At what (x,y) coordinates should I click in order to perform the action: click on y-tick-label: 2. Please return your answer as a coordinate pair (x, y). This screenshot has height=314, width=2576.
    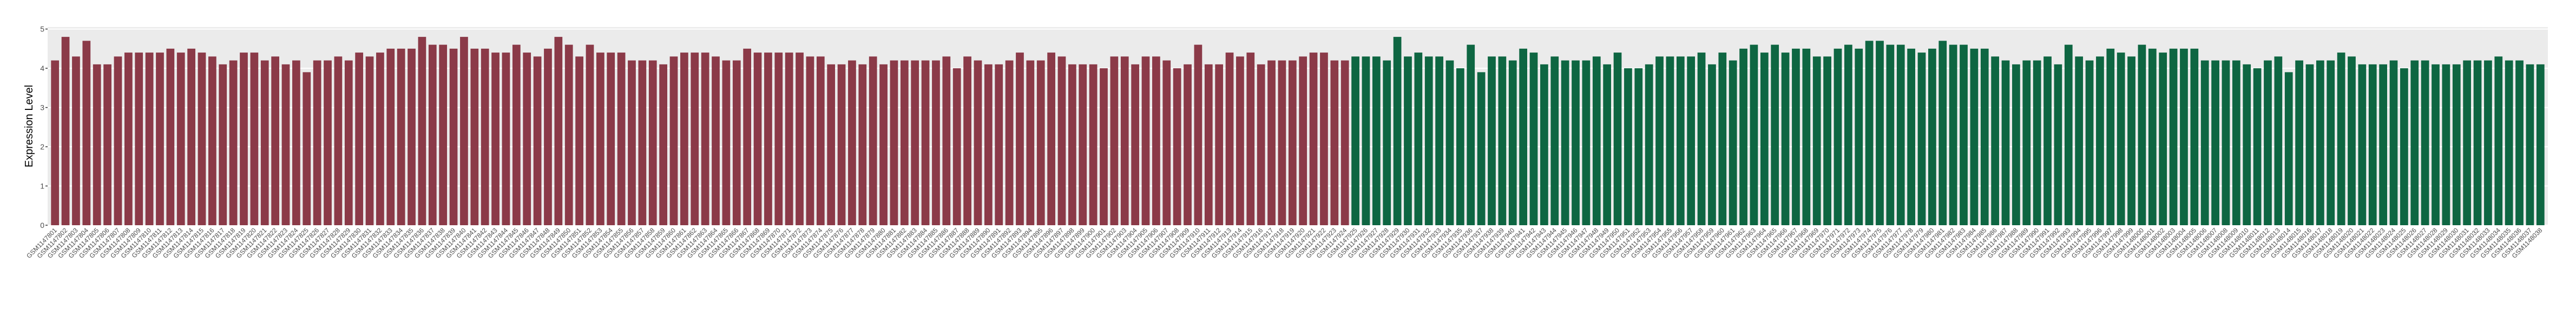
    Looking at the image, I should click on (42, 146).